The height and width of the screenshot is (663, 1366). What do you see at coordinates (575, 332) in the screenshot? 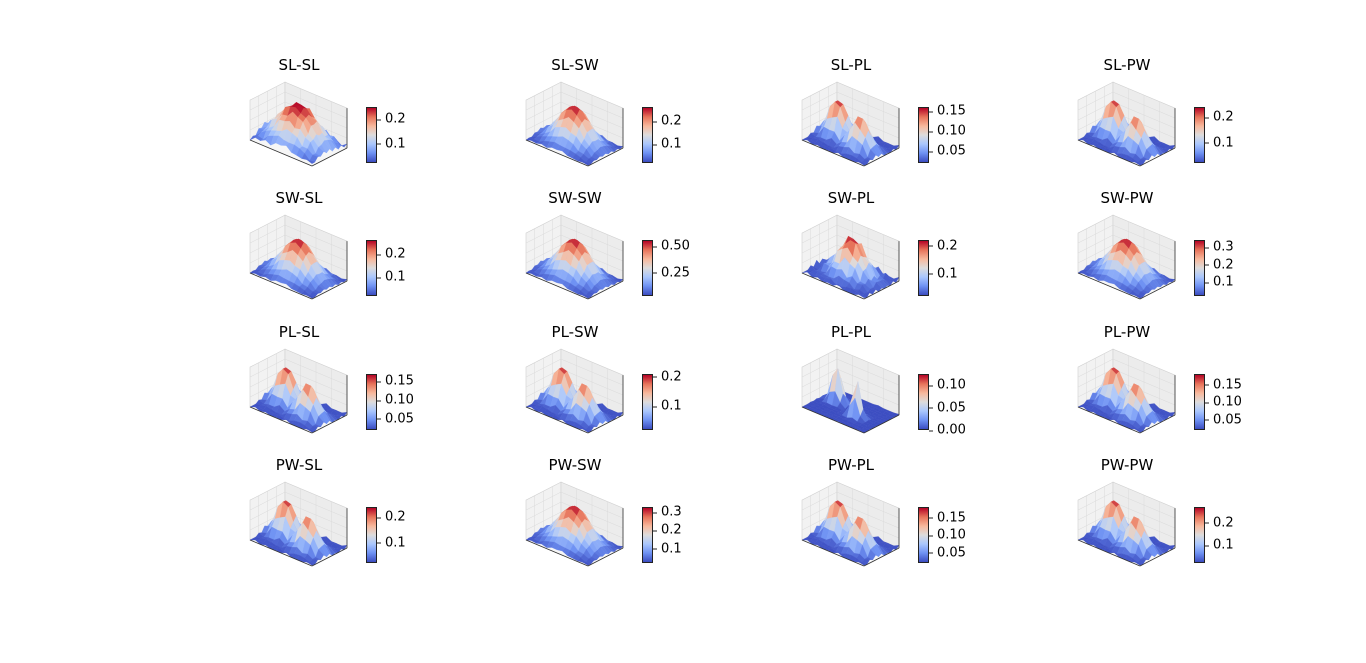
I see `subplot-title: PL-SW` at bounding box center [575, 332].